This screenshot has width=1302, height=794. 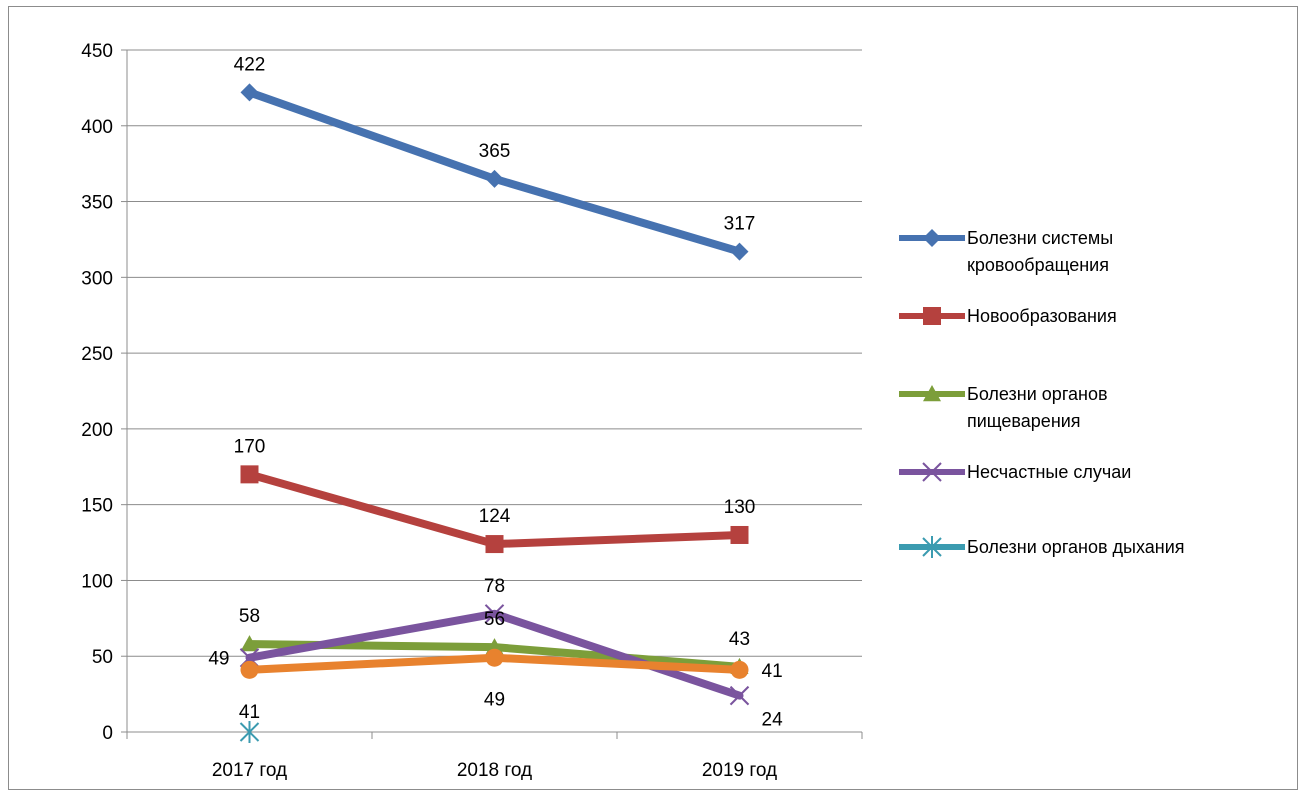 What do you see at coordinates (1037, 394) in the screenshot?
I see `legend-label: Болезни органов` at bounding box center [1037, 394].